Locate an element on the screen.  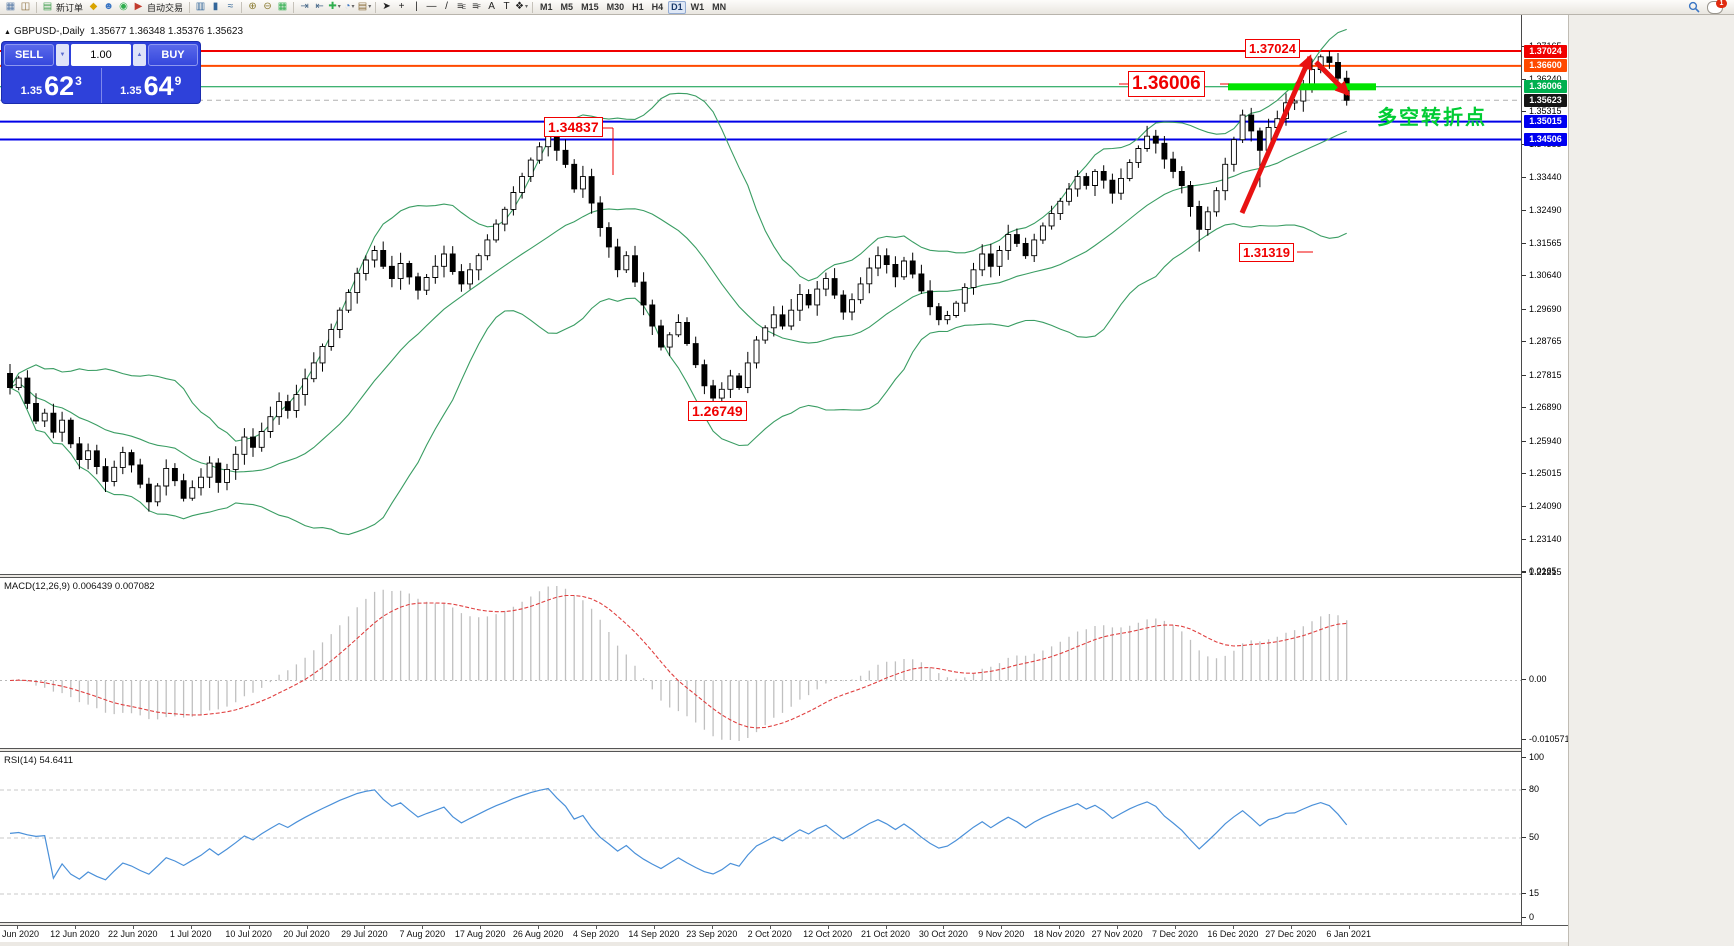
zoom-in-icon: ⊕ is located at coordinates (252, 6).